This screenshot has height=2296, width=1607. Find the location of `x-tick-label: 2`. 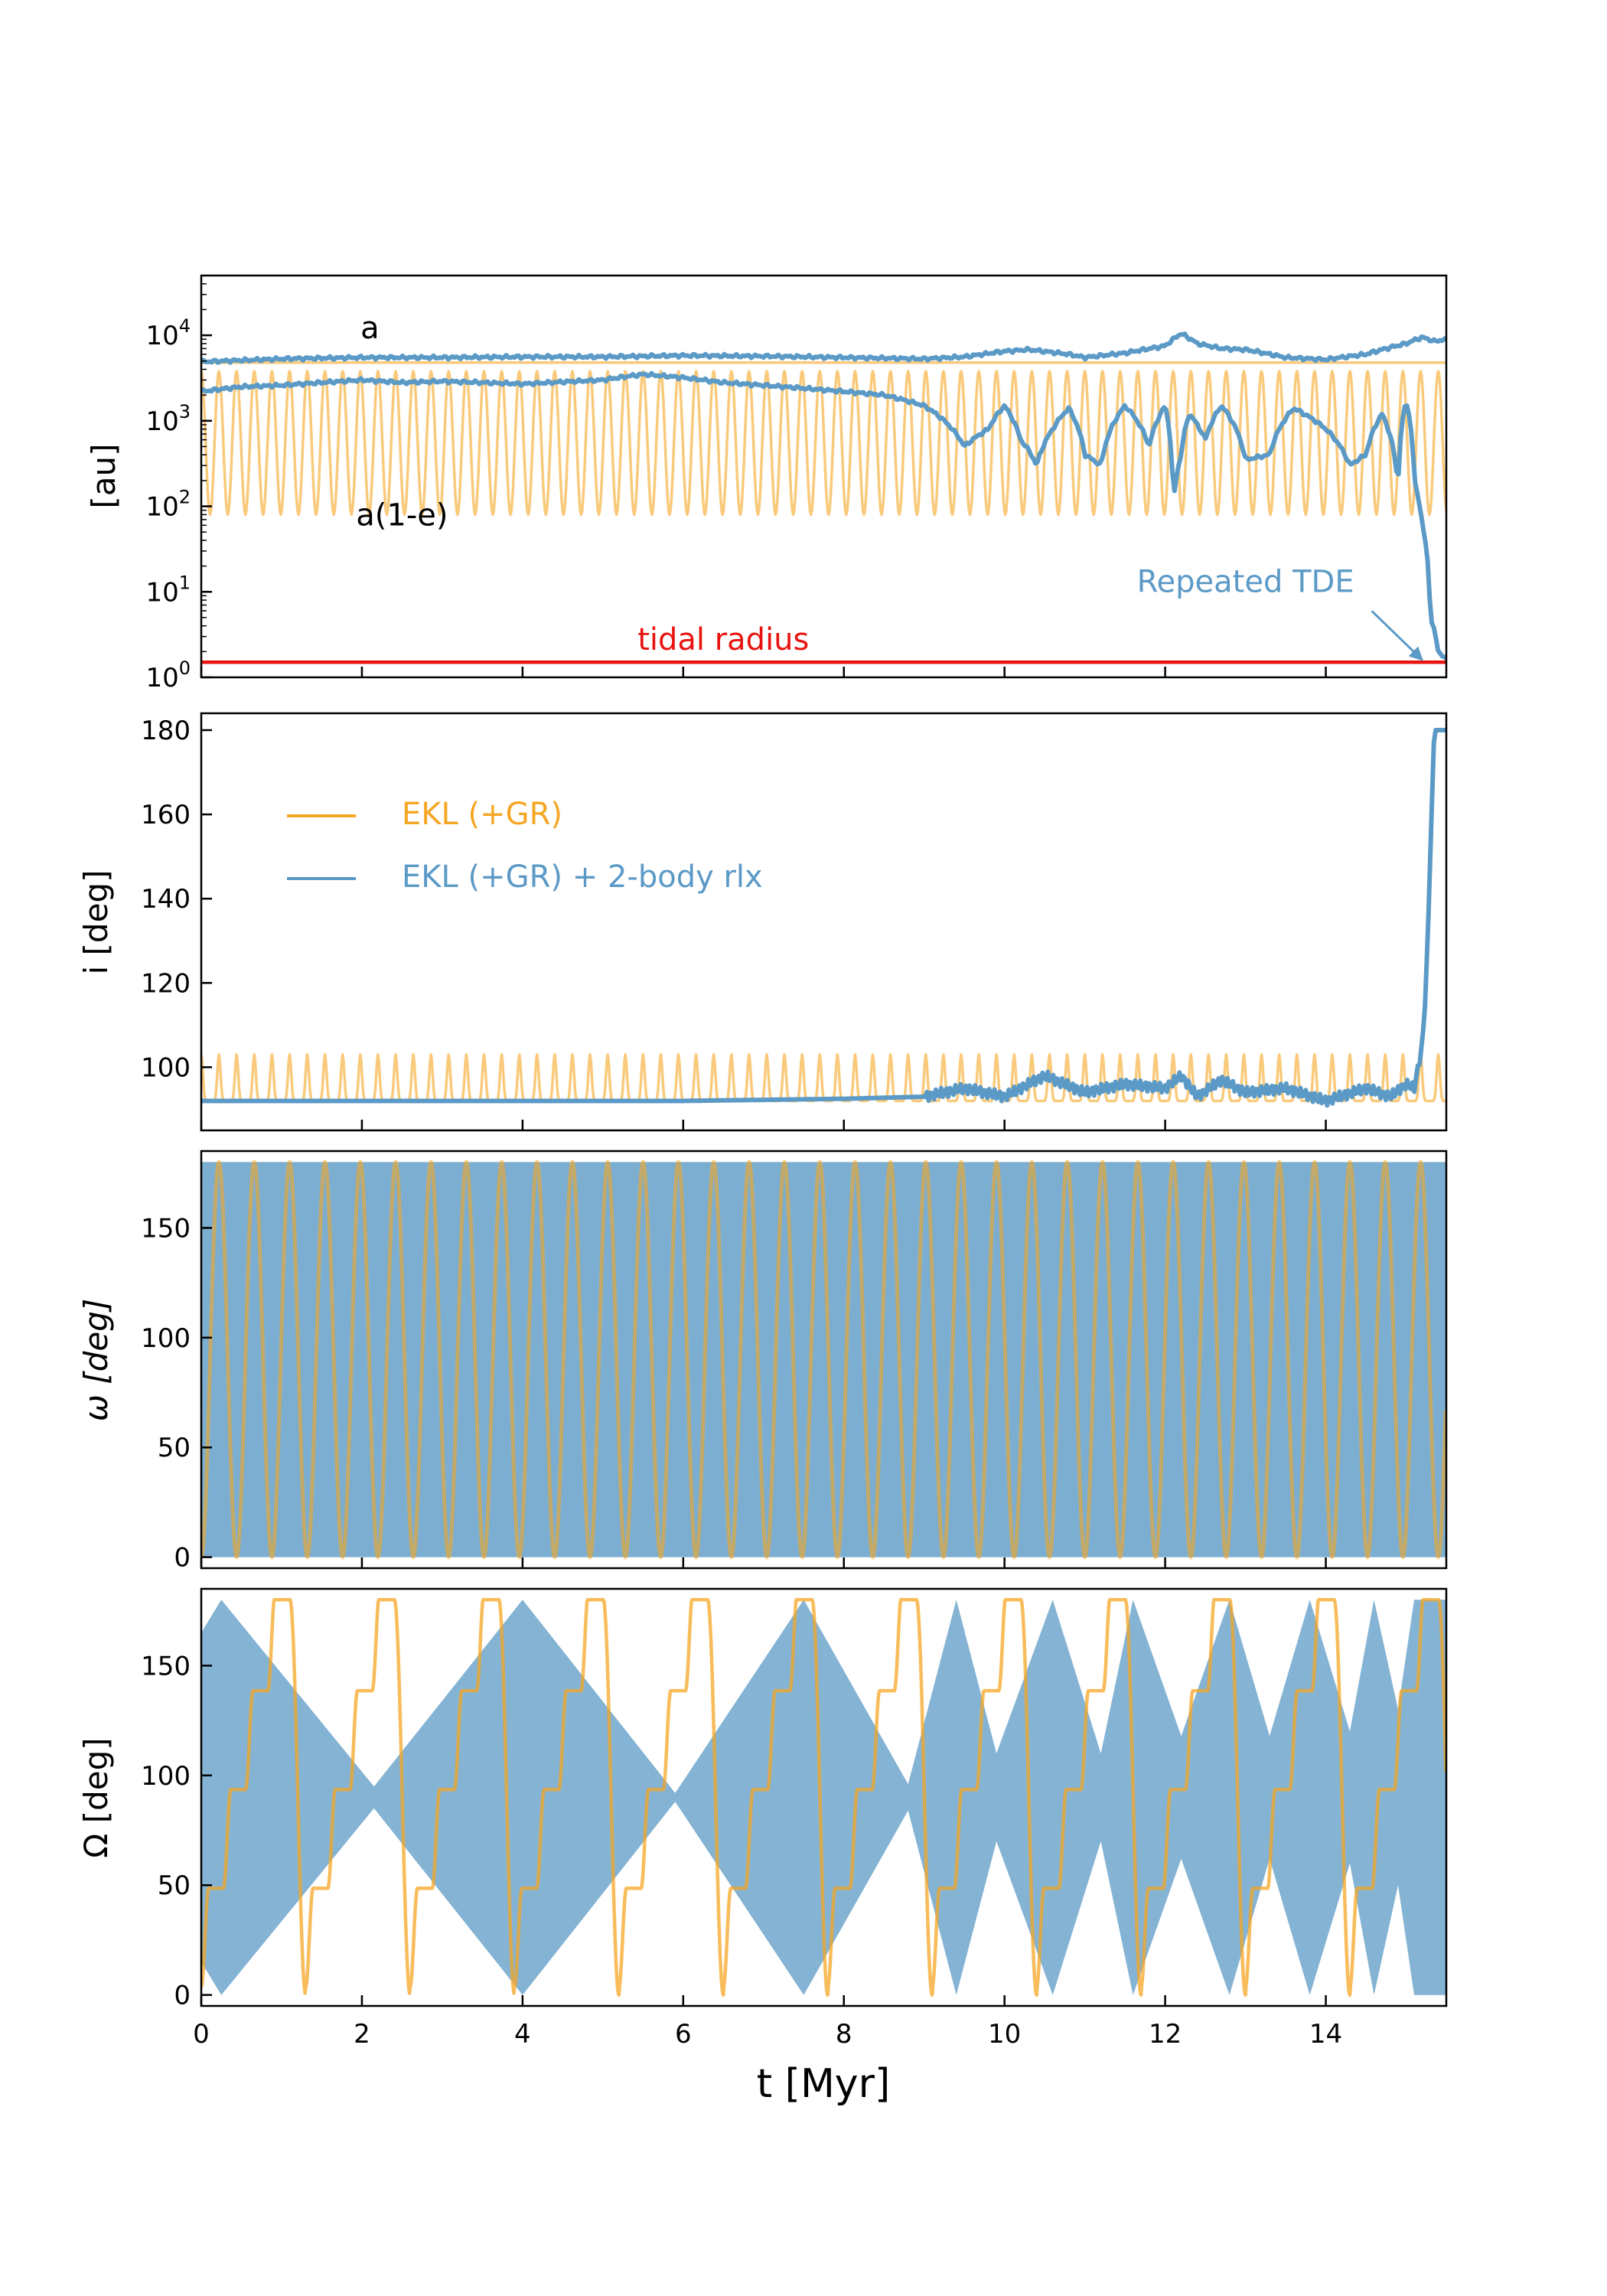

x-tick-label: 2 is located at coordinates (362, 2034).